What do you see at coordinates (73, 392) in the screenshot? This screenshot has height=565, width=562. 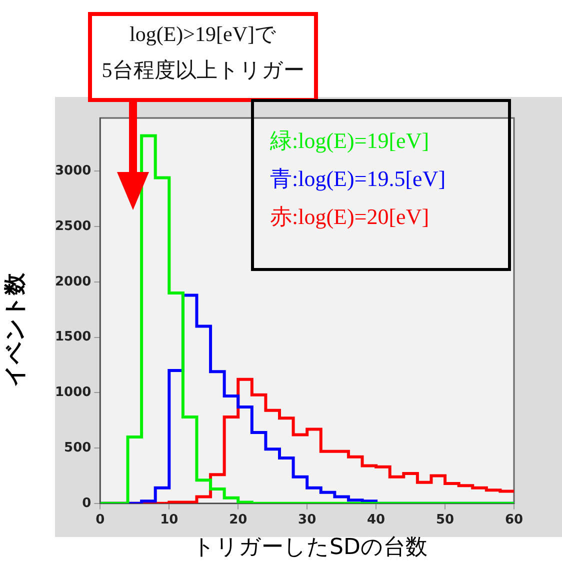 I see `y-tick-label: 1000` at bounding box center [73, 392].